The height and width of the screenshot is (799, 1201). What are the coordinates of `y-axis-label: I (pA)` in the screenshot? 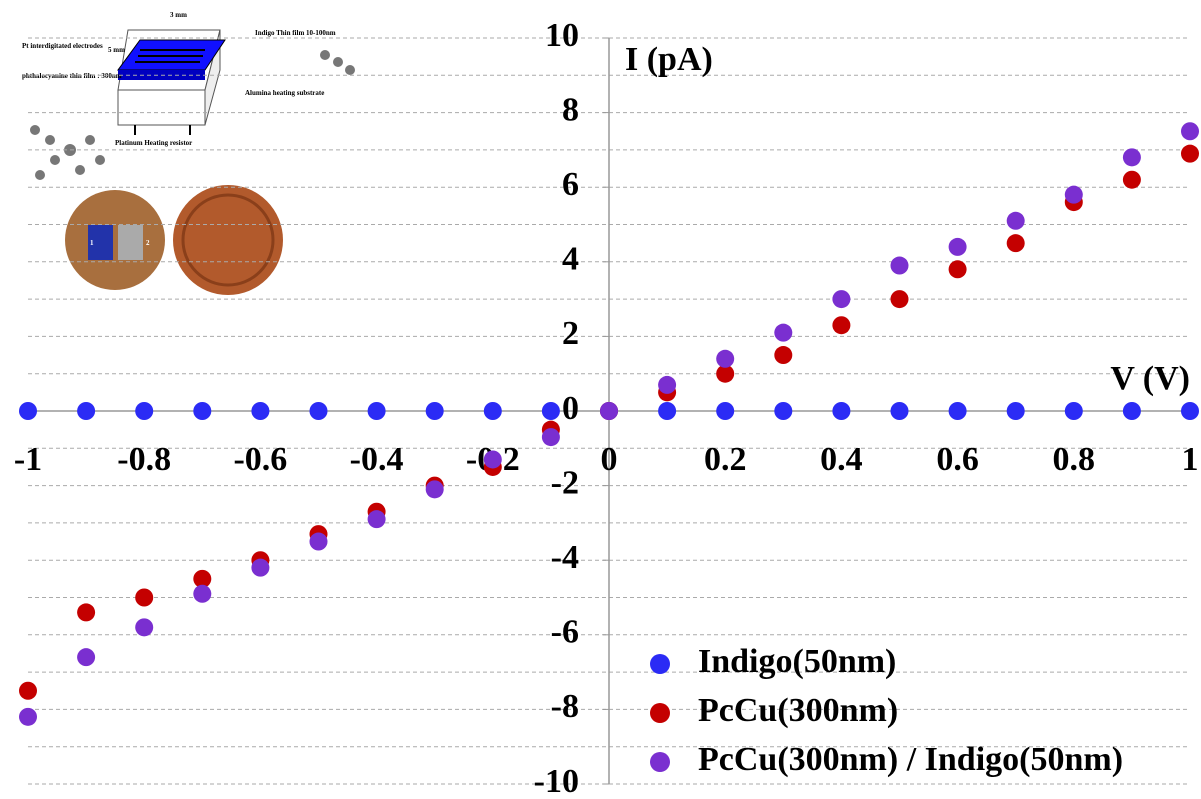 It's located at (669, 59).